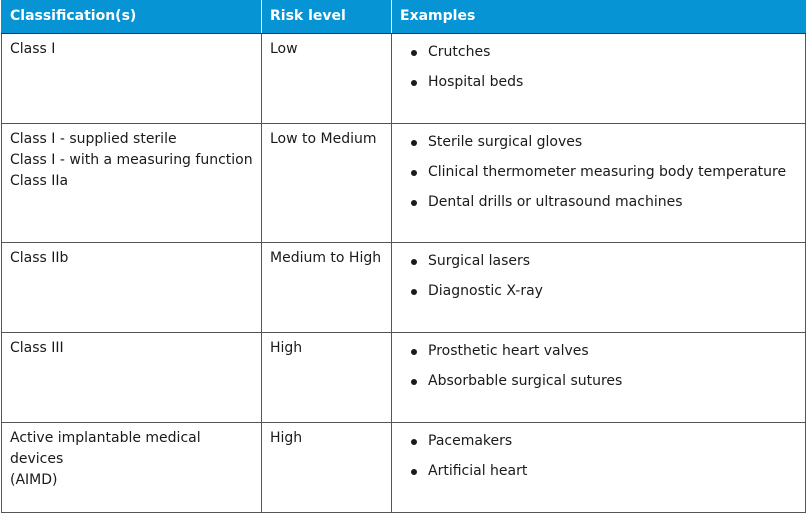  What do you see at coordinates (131, 159) in the screenshot?
I see `classification-text: Class I - with a measuring function` at bounding box center [131, 159].